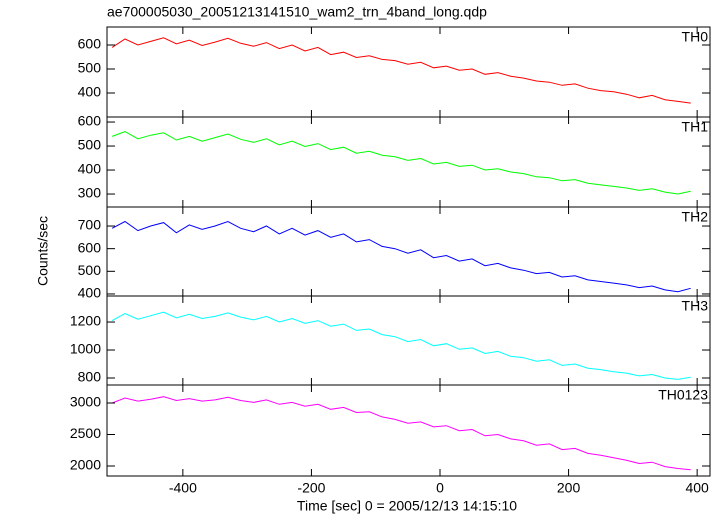 This screenshot has height=516, width=724. Describe the element at coordinates (85, 349) in the screenshot. I see `y-tick-label: 1000` at that location.